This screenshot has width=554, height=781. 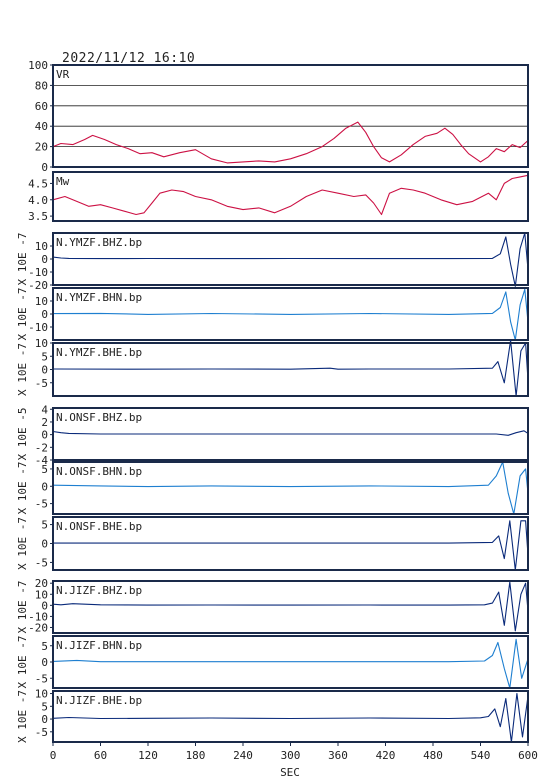 I want to click on panel-0: 0 20 40 60 80 100 VR, so click(x=278, y=116).